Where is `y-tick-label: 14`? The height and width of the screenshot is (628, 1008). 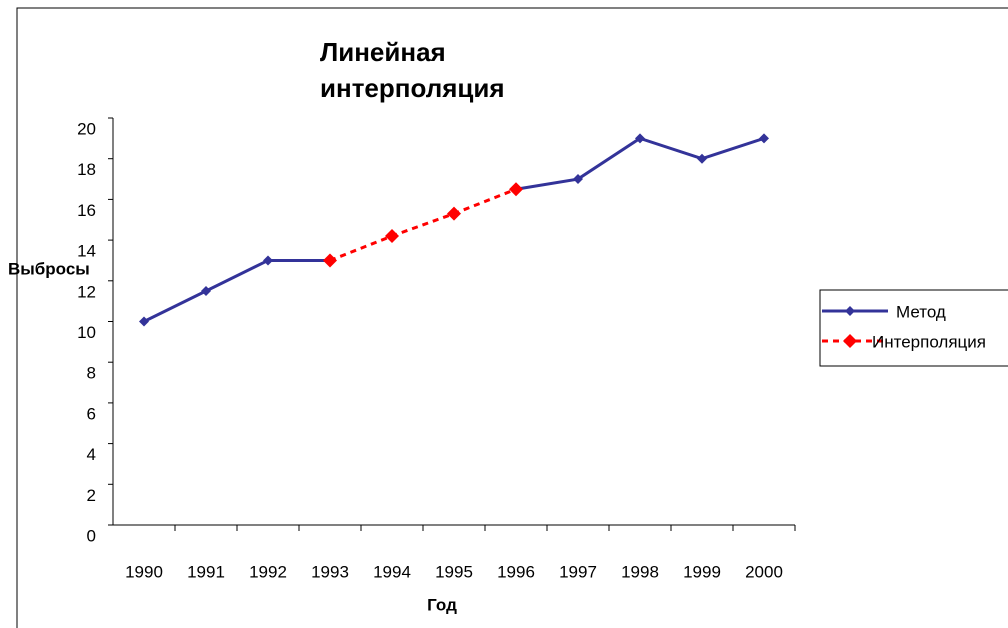
y-tick-label: 14 is located at coordinates (86, 251).